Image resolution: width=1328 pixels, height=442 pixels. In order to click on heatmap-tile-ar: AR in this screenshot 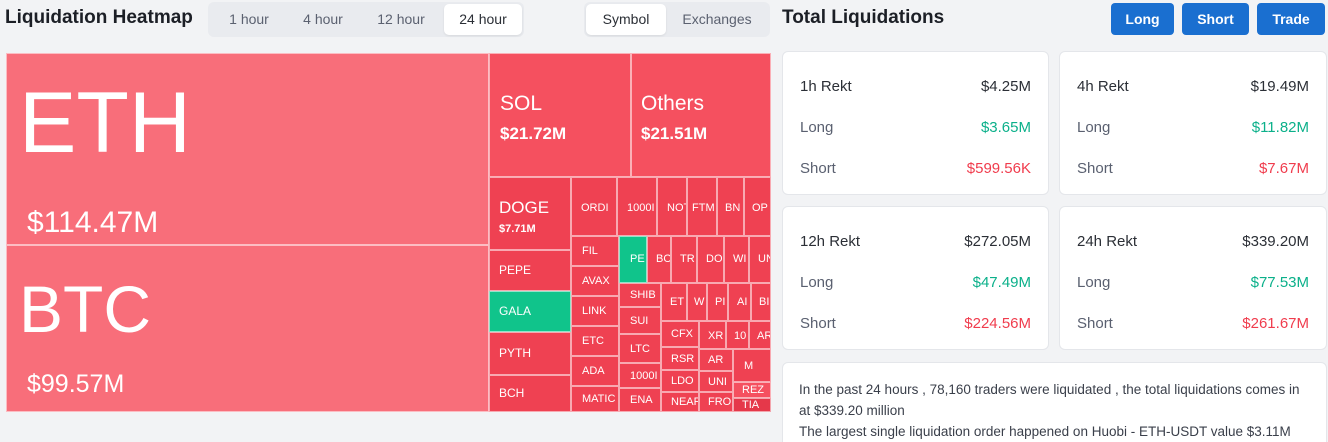, I will do `click(716, 360)`.